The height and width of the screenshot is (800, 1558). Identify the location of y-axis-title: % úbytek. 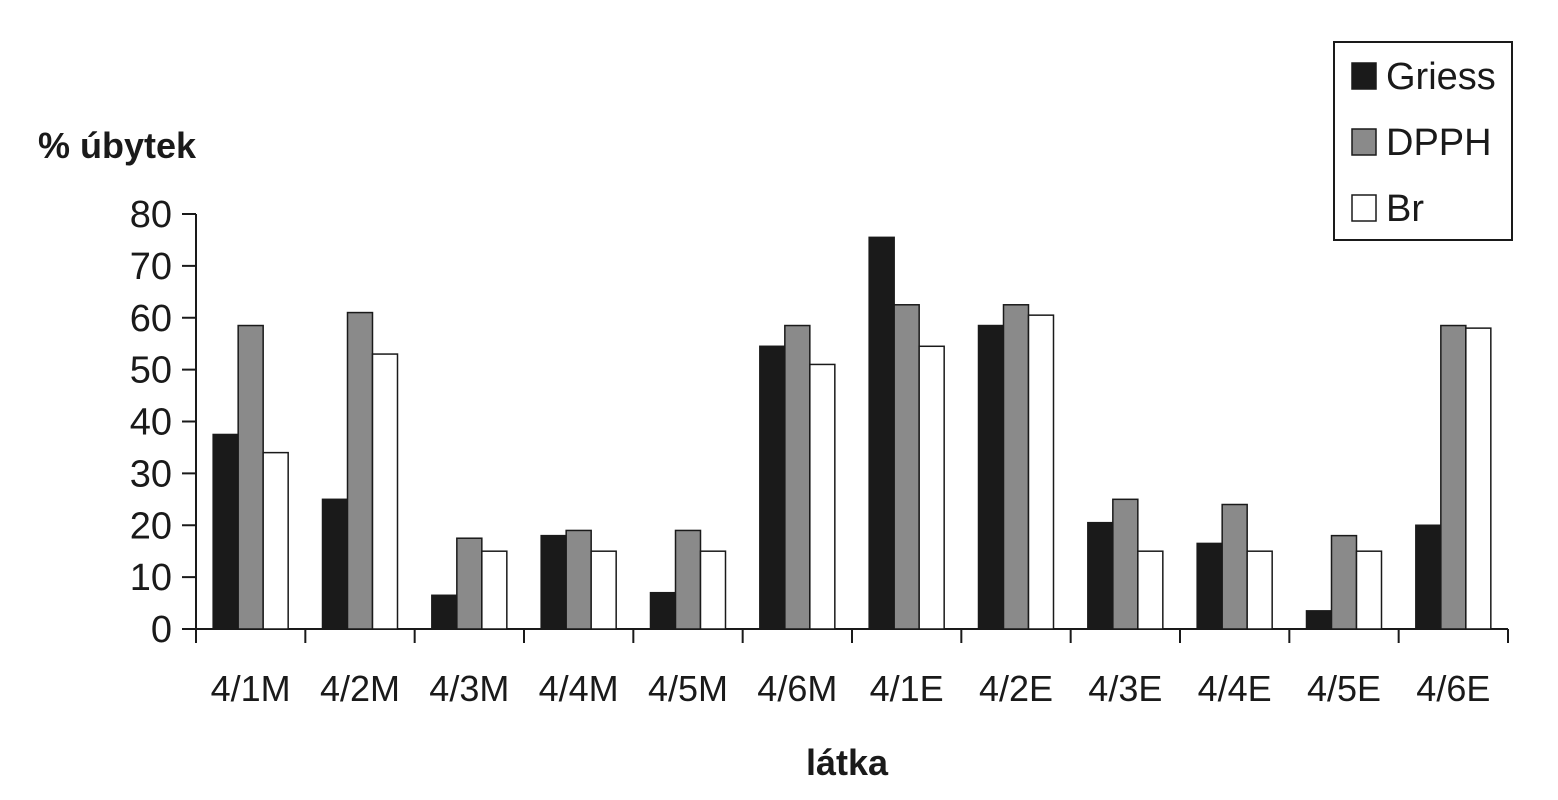
(117, 145).